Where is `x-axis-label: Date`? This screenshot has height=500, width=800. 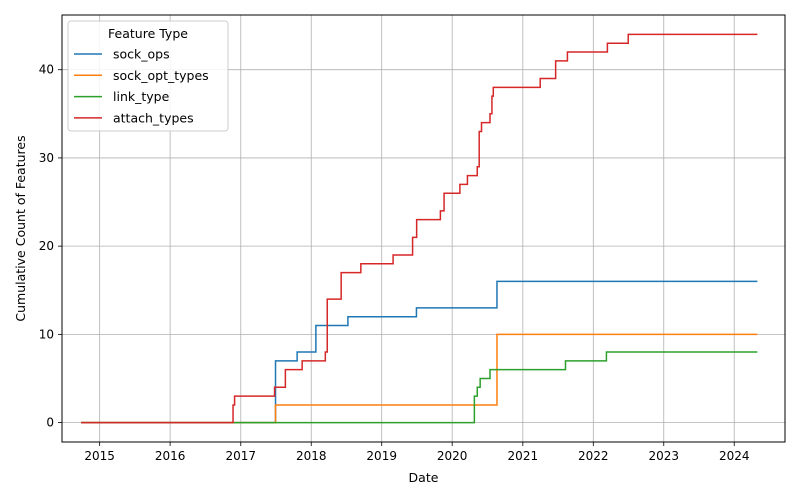 x-axis-label: Date is located at coordinates (424, 477).